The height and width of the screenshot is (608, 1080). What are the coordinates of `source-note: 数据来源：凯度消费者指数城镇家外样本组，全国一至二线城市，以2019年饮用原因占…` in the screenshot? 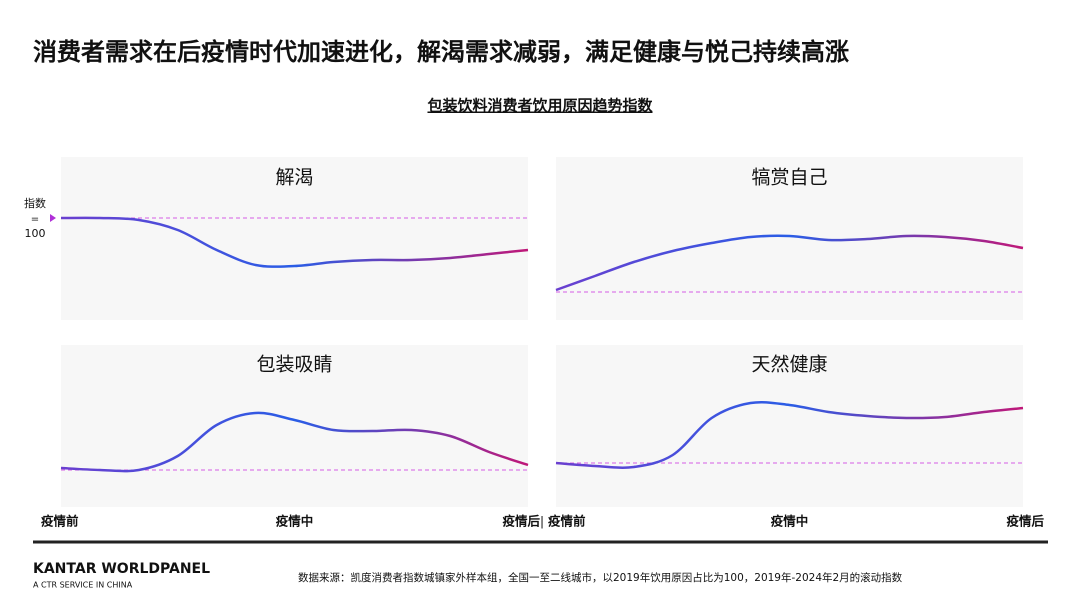 It's located at (600, 577).